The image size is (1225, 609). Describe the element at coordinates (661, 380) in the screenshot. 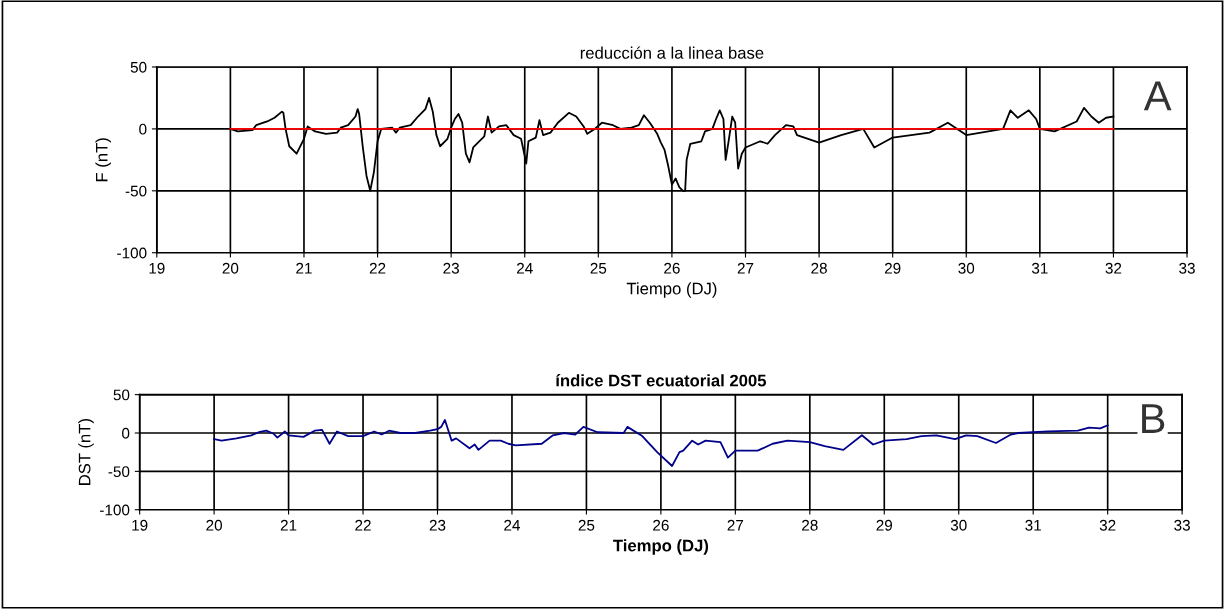

I see `chart-title: índice DST ecuatorial 2005` at that location.